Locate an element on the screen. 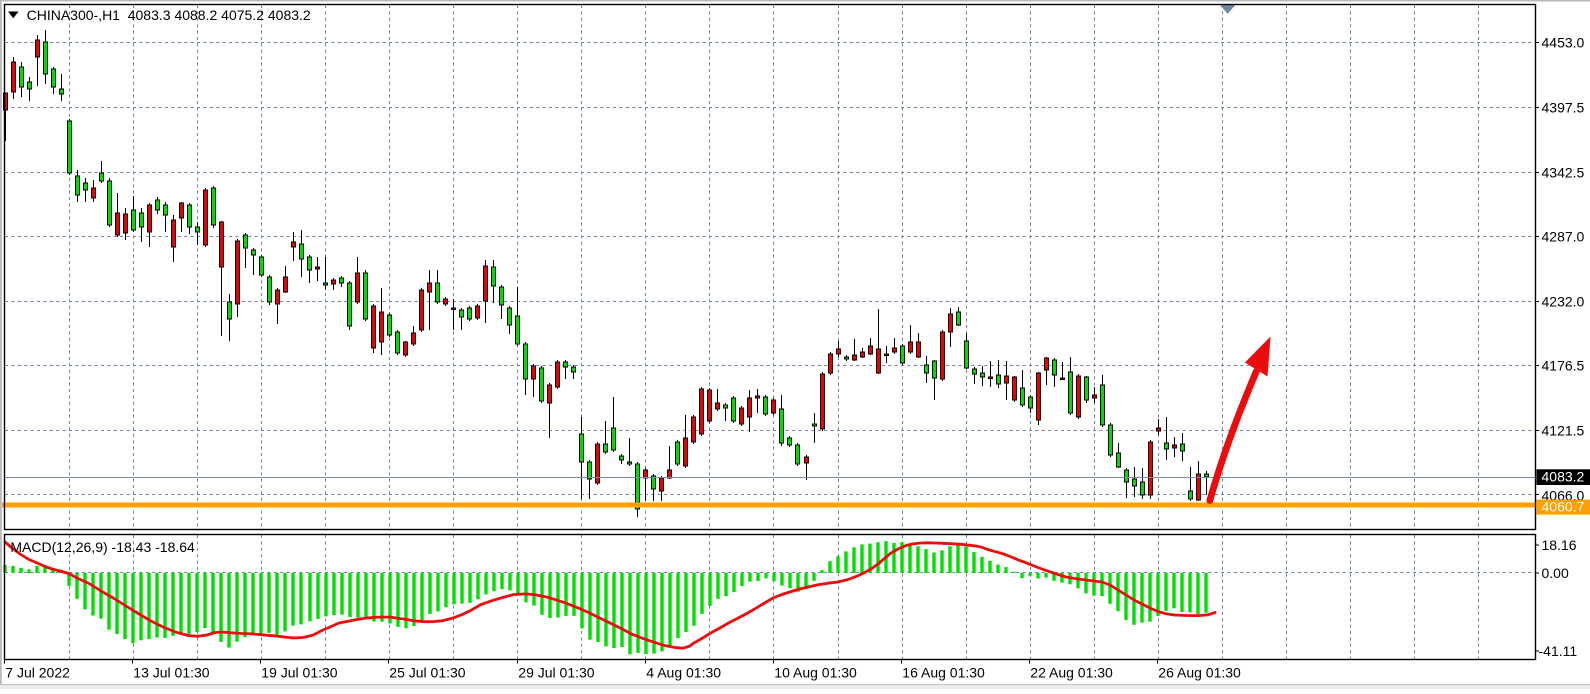 This screenshot has height=694, width=1590. svg-text: 26 Aug 01:30 is located at coordinates (1199, 672).